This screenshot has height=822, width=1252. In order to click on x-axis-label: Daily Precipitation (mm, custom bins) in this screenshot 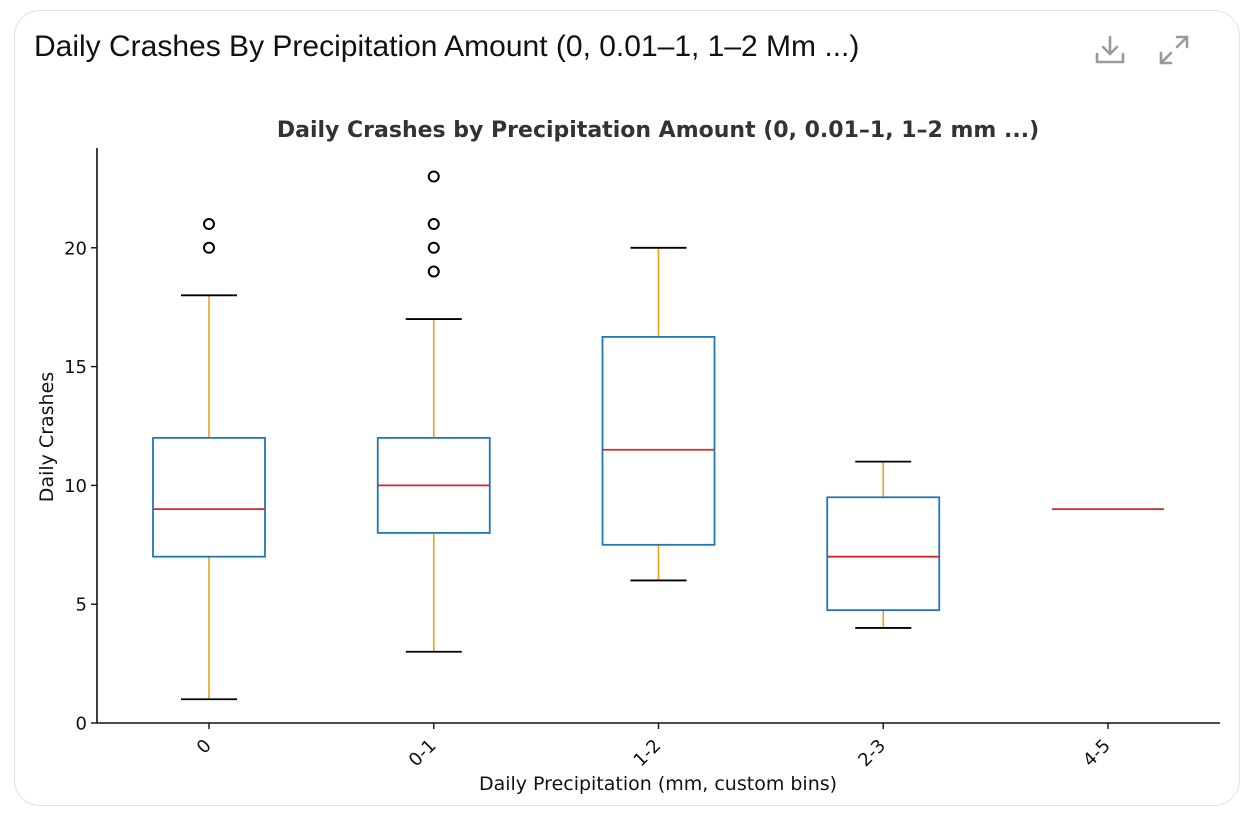, I will do `click(658, 784)`.